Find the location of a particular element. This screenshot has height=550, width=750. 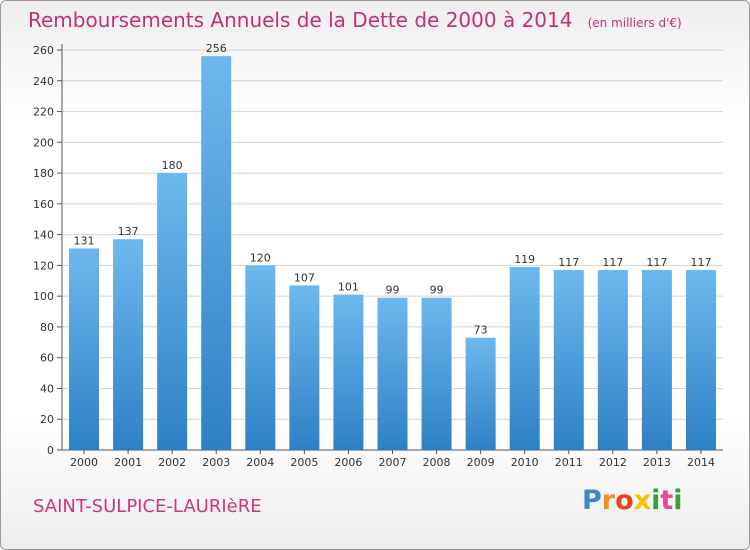

y-tick-label: 260 is located at coordinates (43, 50).